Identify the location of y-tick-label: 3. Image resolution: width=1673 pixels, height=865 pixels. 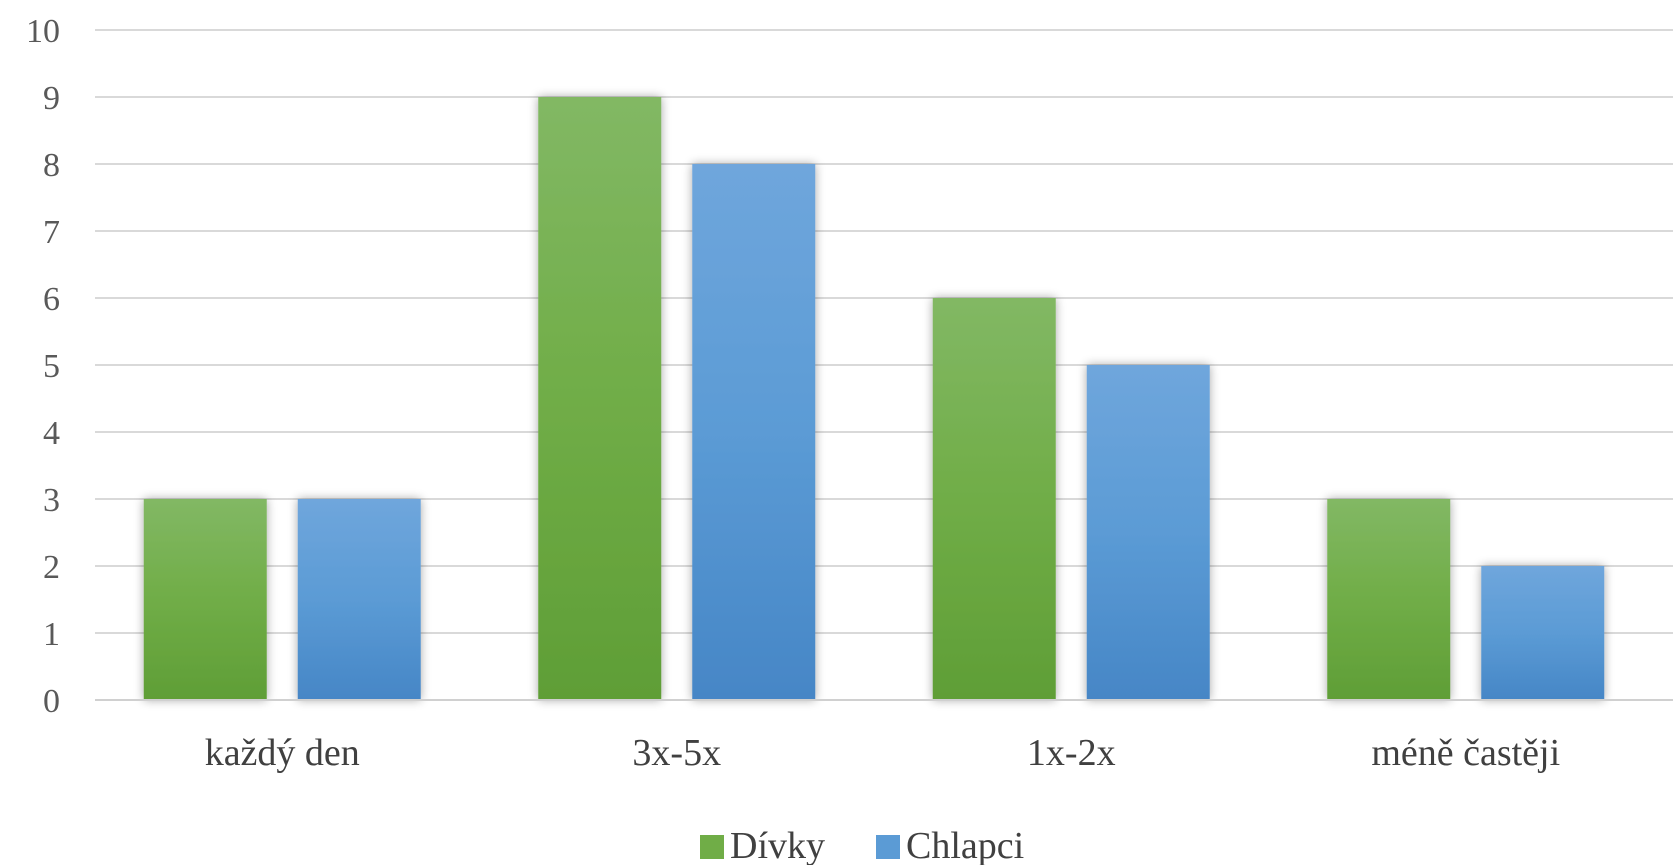
(51, 500).